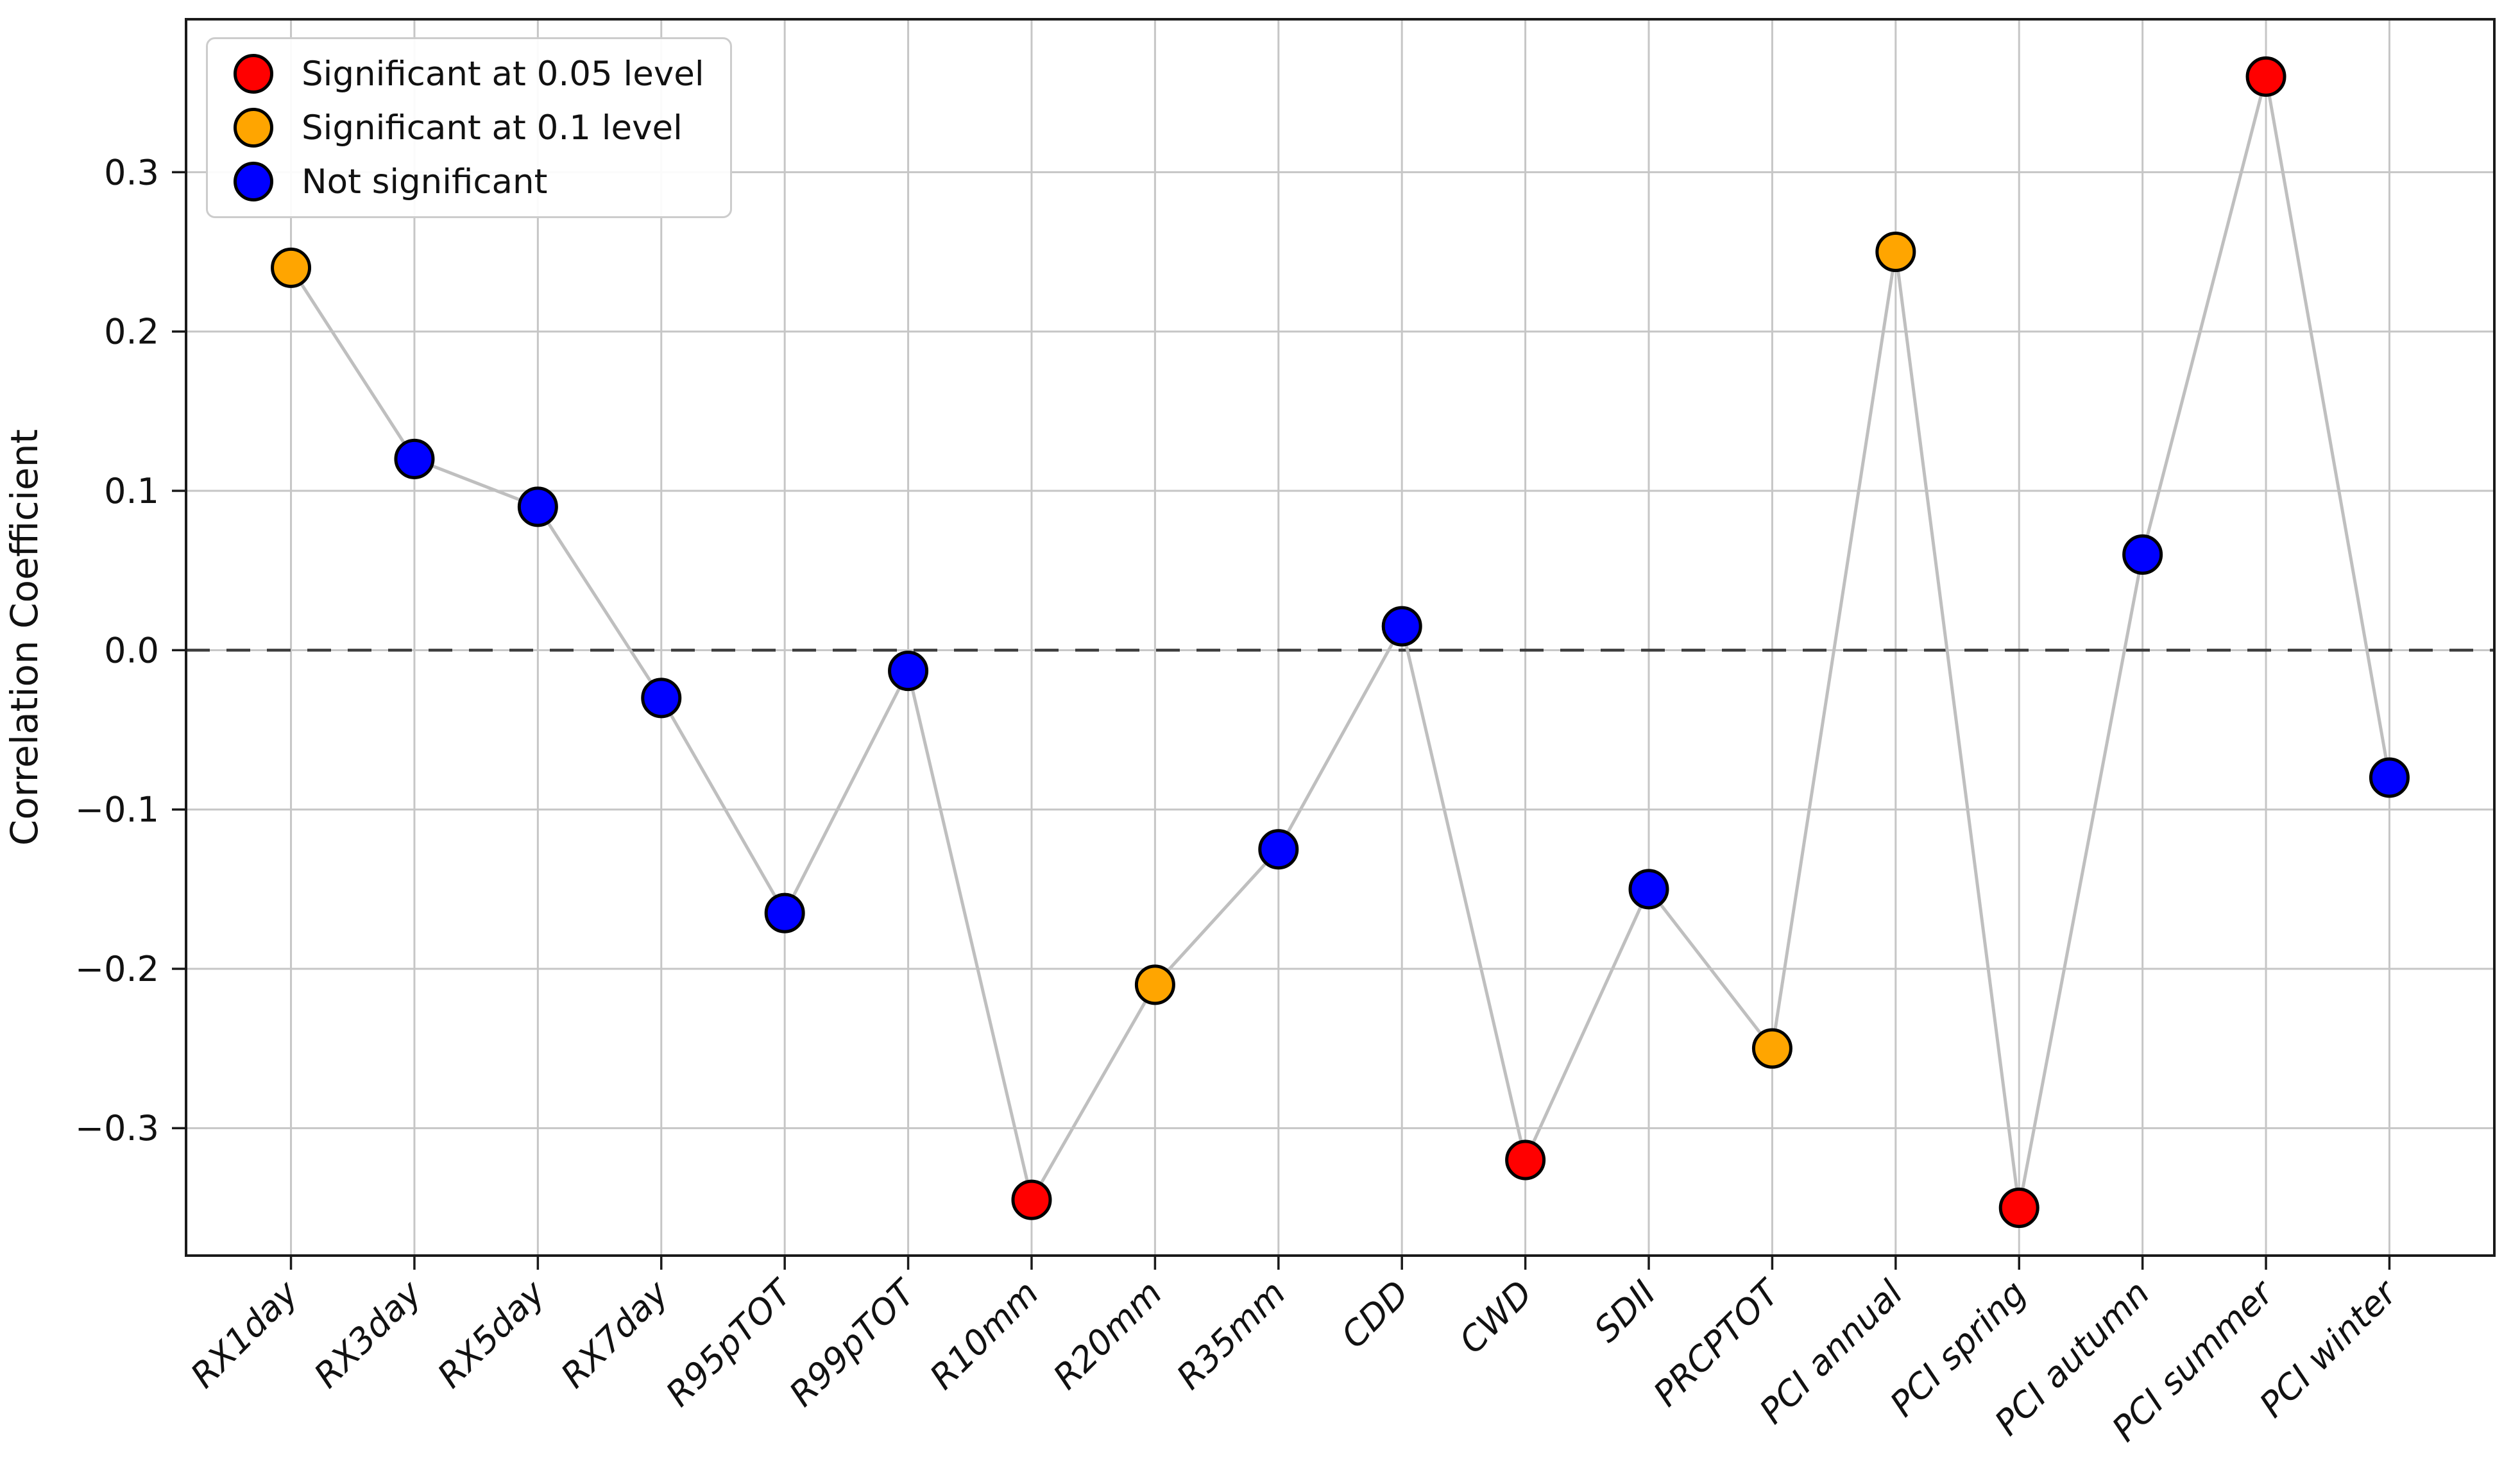 The height and width of the screenshot is (1484, 2520). I want to click on legend-marker-significant-005-icon, so click(253, 74).